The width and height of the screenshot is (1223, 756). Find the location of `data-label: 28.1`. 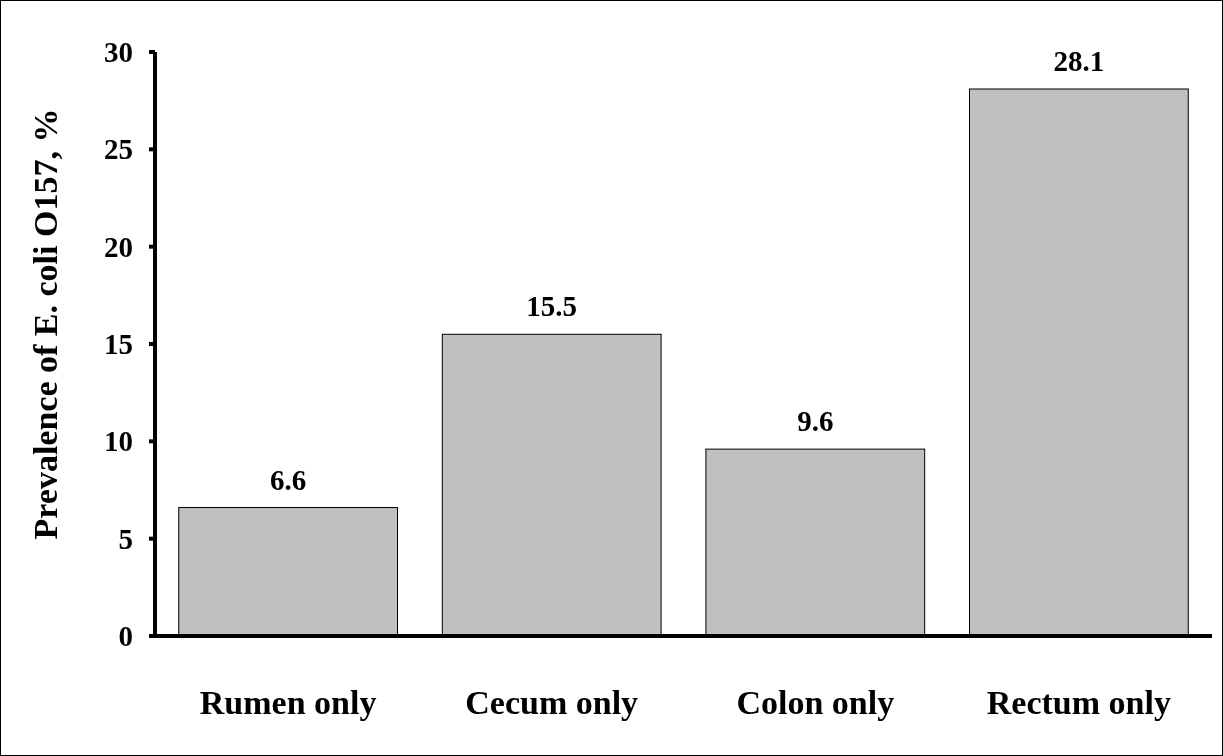

data-label: 28.1 is located at coordinates (1079, 60).